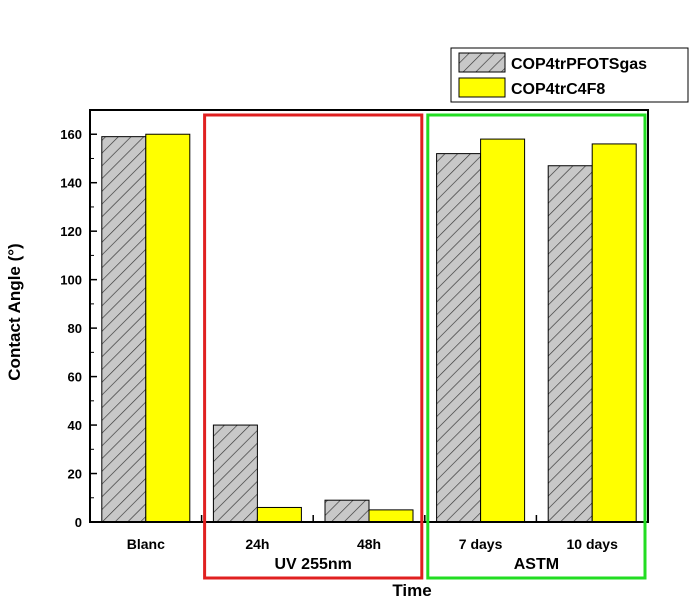 This screenshot has height=603, width=698. Describe the element at coordinates (369, 533) in the screenshot. I see `x-axis: Blanc 24h 48h 7 days 10 days` at that location.